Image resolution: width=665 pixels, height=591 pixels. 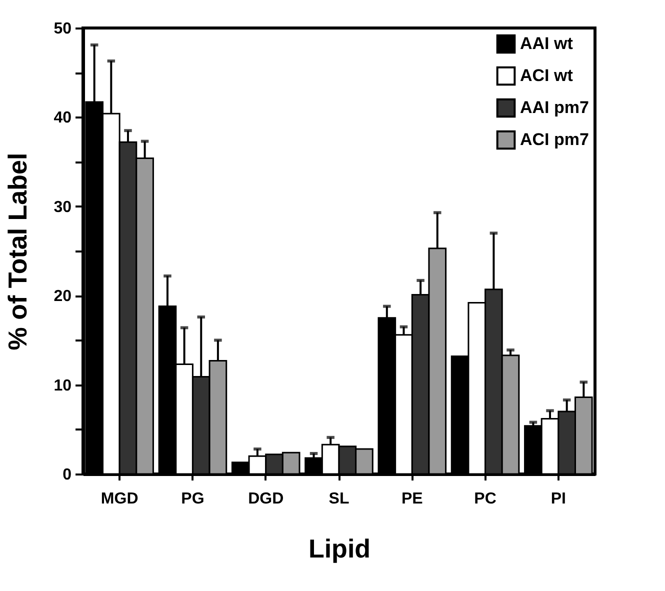 What do you see at coordinates (485, 499) in the screenshot?
I see `x-tick-label: PC` at bounding box center [485, 499].